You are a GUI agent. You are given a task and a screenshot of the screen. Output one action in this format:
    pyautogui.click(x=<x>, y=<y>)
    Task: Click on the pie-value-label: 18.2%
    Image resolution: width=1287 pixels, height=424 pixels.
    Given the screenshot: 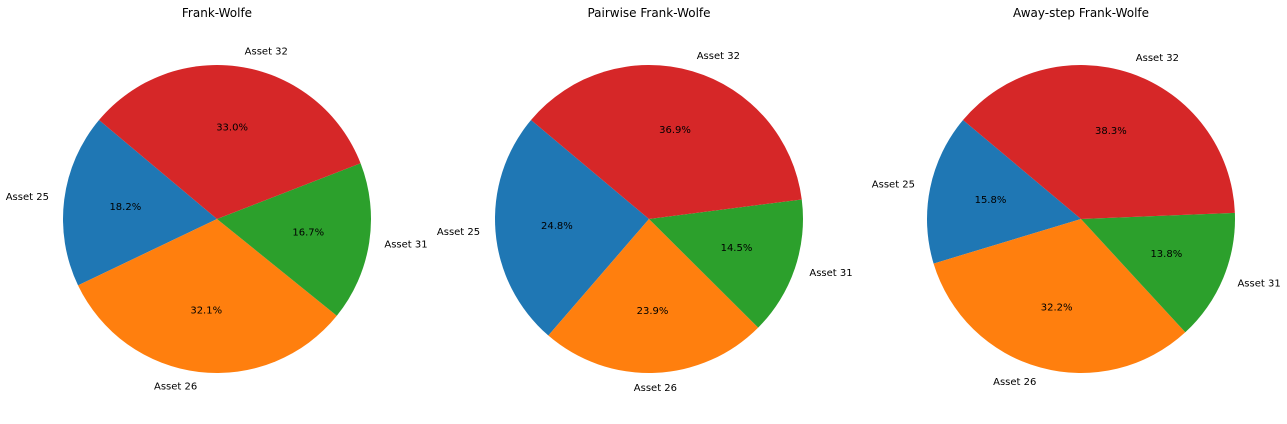 What is the action you would take?
    pyautogui.click(x=125, y=207)
    